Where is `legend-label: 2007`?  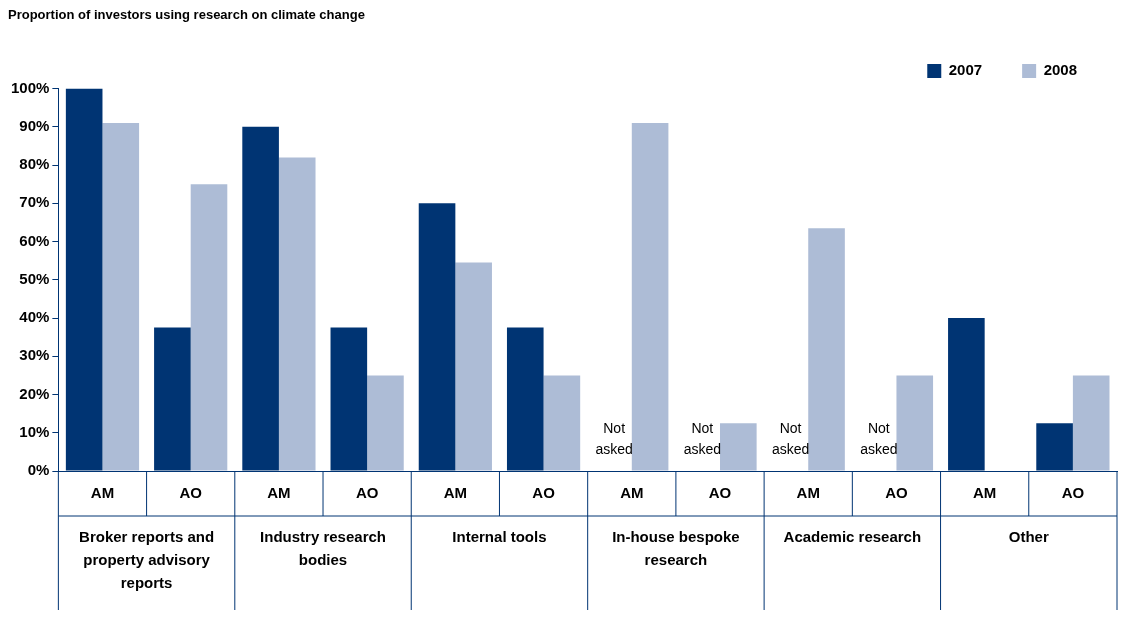 legend-label: 2007 is located at coordinates (965, 70).